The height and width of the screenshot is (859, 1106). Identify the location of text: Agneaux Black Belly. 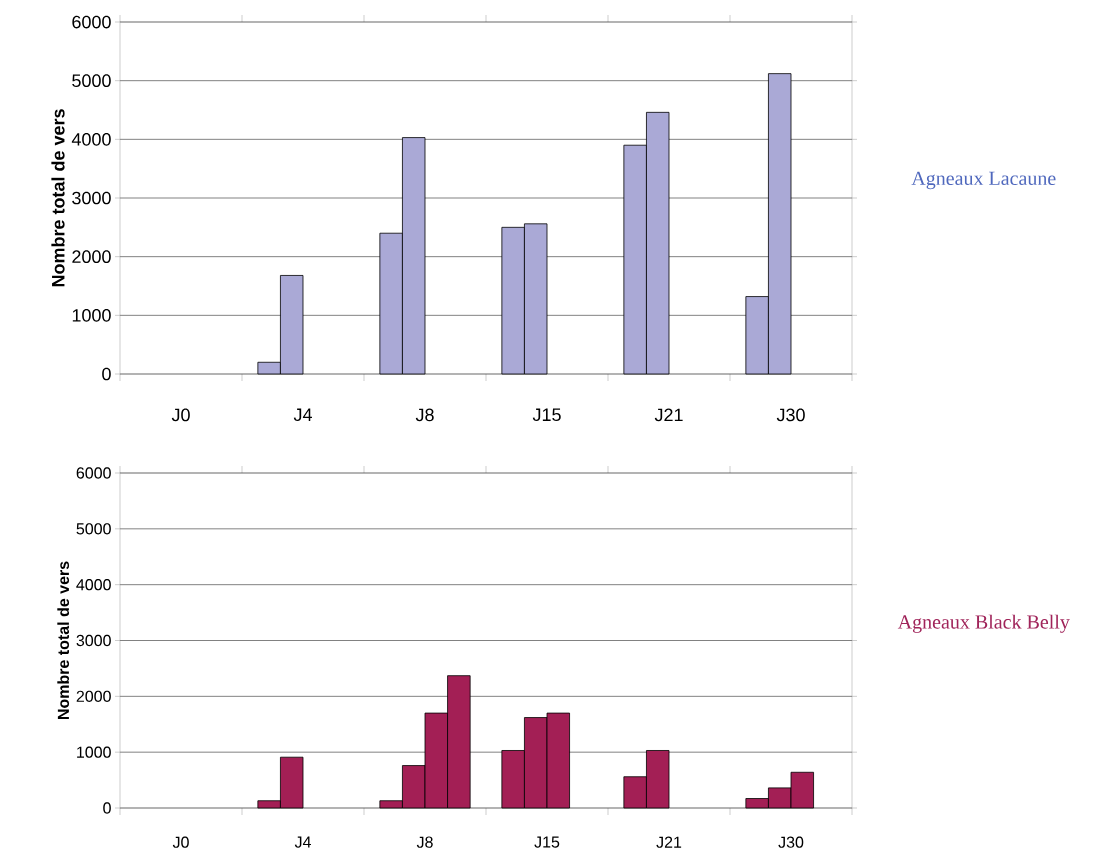
(983, 623).